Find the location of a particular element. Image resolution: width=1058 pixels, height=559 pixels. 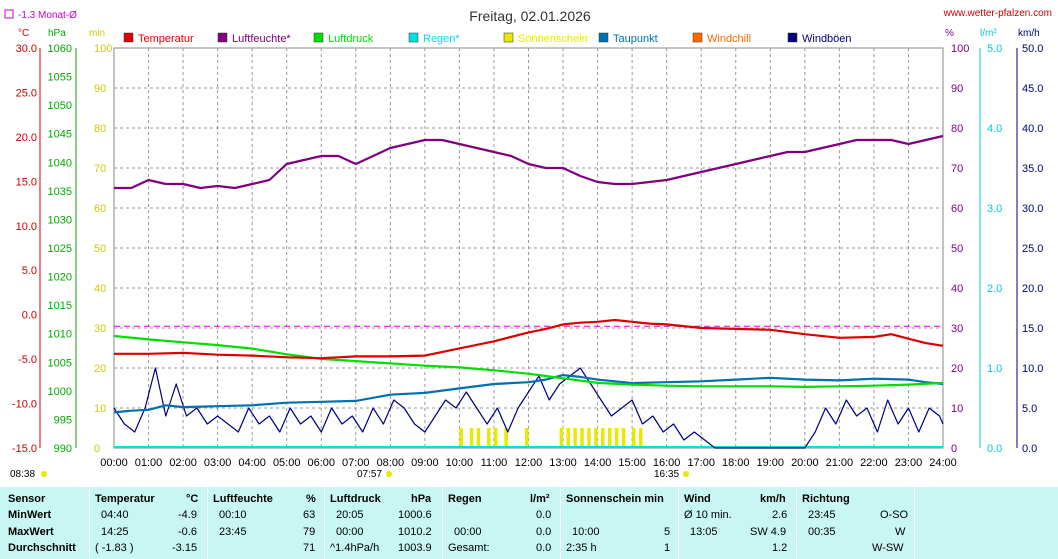

wind-avg10-value: 2.6 is located at coordinates (780, 515).